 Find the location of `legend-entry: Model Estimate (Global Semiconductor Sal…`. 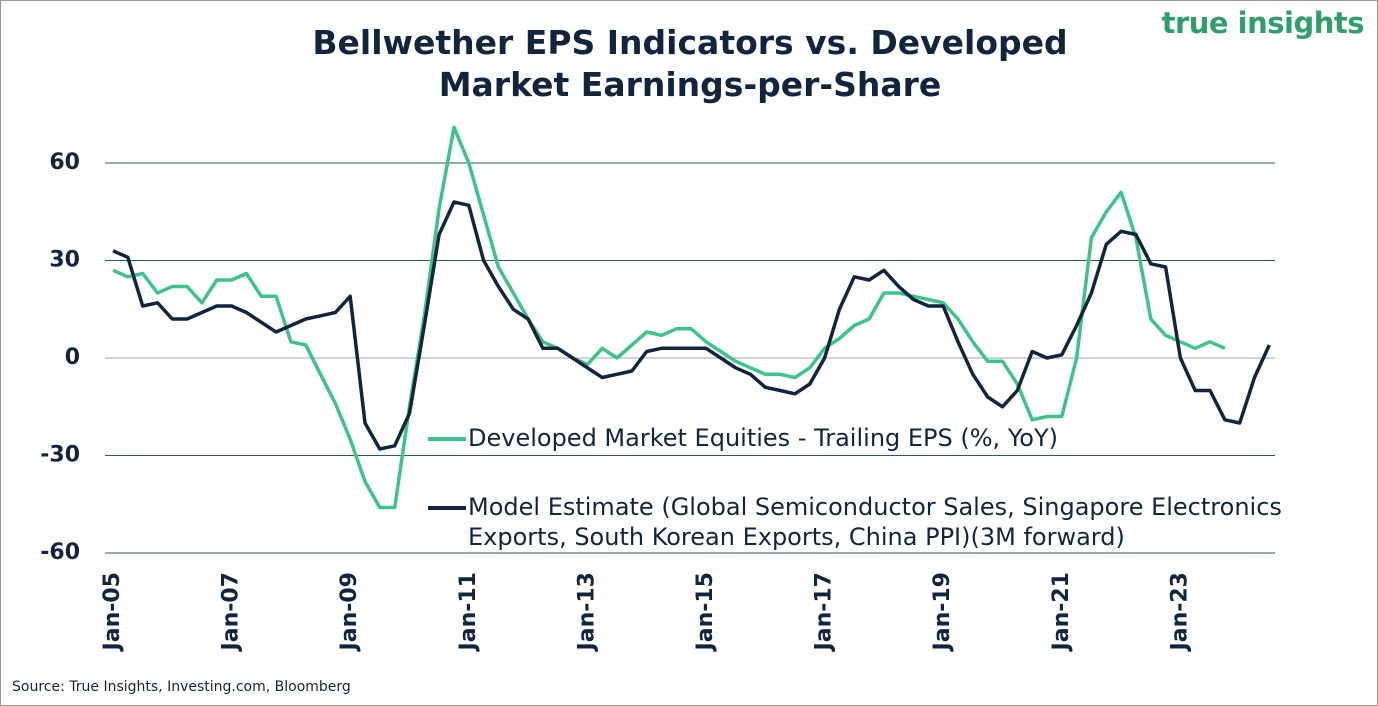

legend-entry: Model Estimate (Global Semiconductor Sal… is located at coordinates (898, 522).